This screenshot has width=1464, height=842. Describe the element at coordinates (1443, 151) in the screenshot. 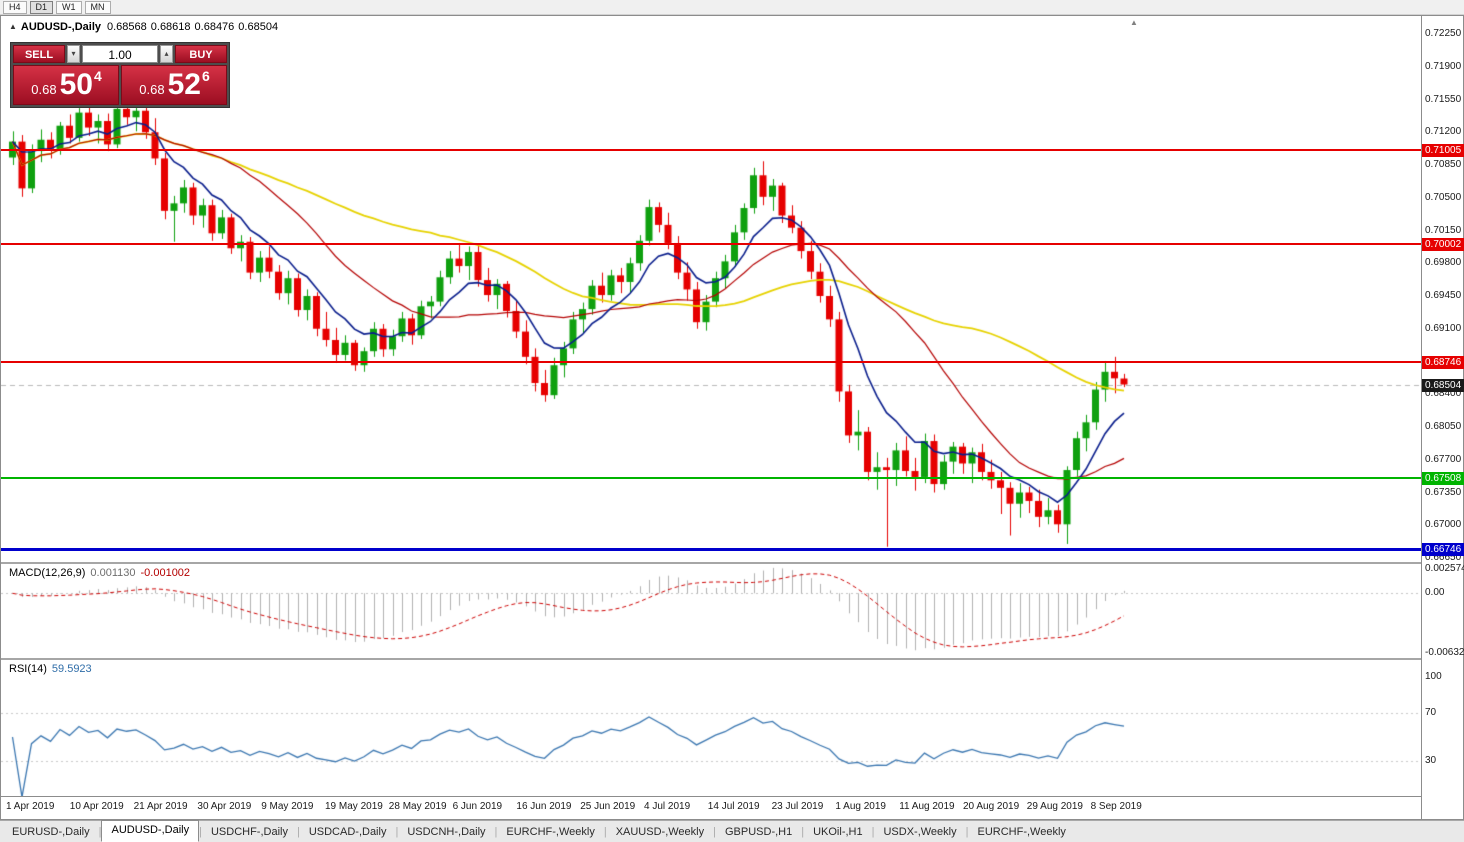

I see `level-price-badge: 0.71005` at that location.